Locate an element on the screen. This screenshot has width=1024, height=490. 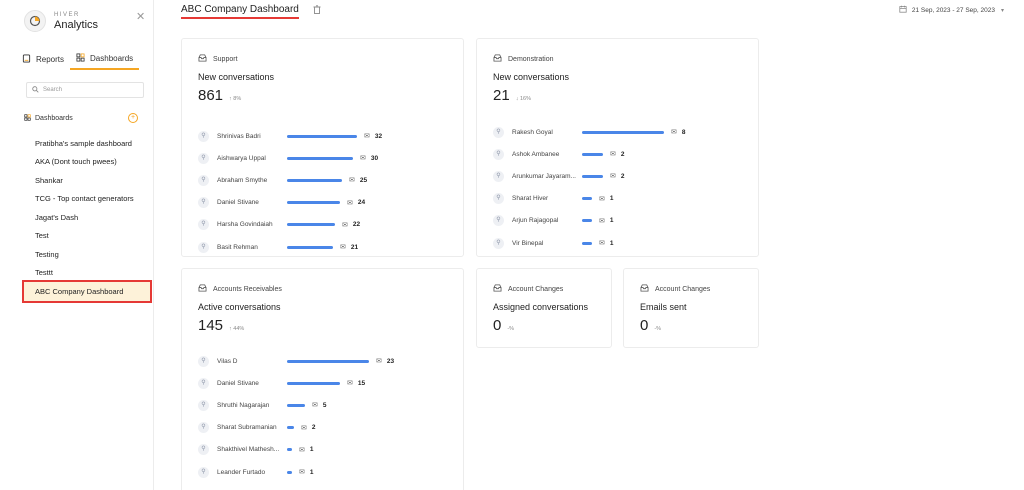
add-dashboard-button: + is located at coordinates (133, 118).